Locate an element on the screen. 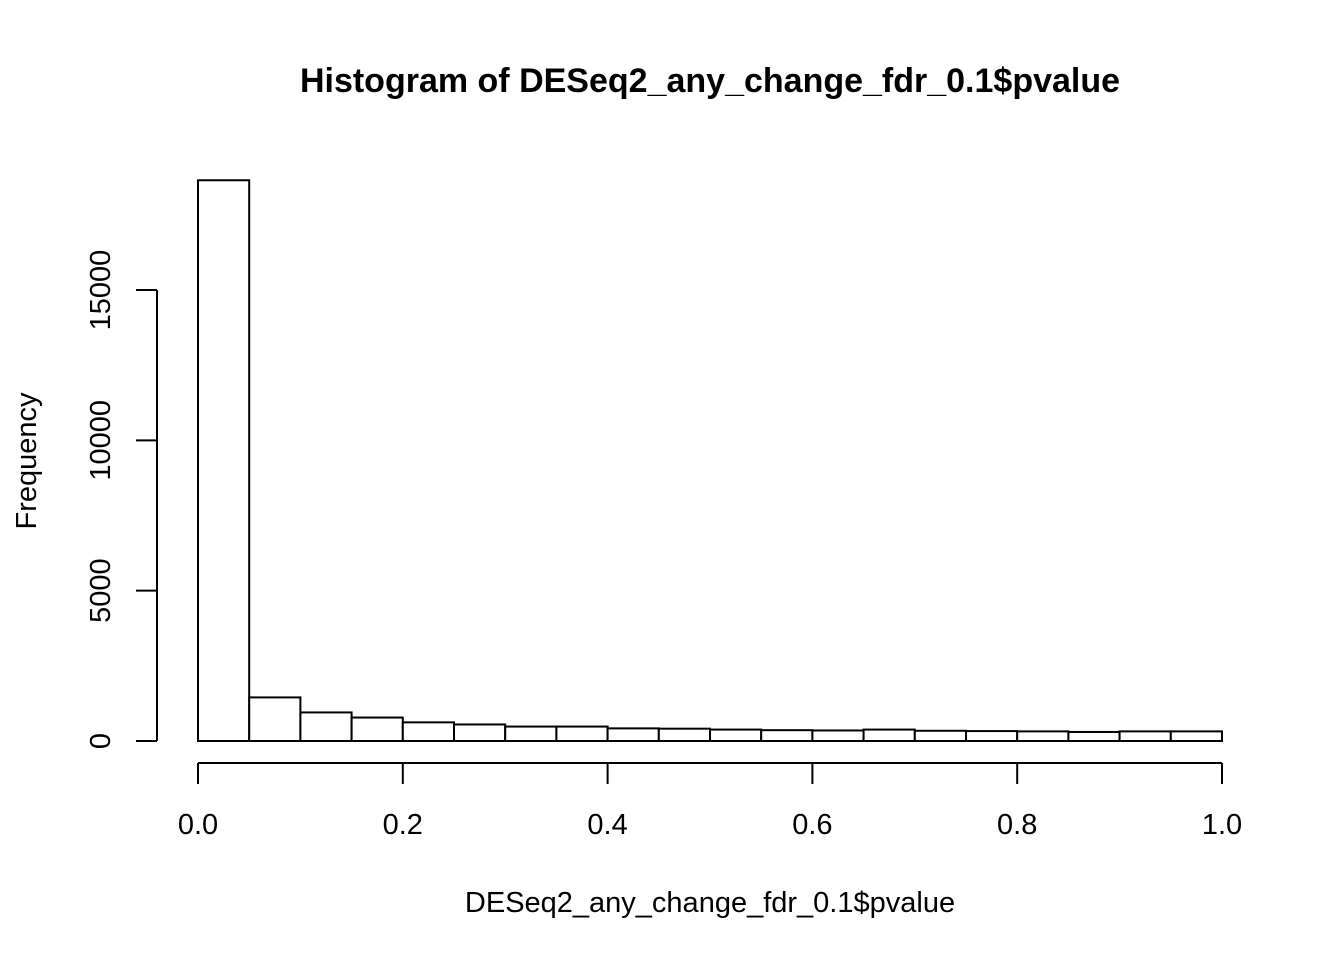 The image size is (1344, 960). x-tick-label: 0.6 is located at coordinates (812, 825).